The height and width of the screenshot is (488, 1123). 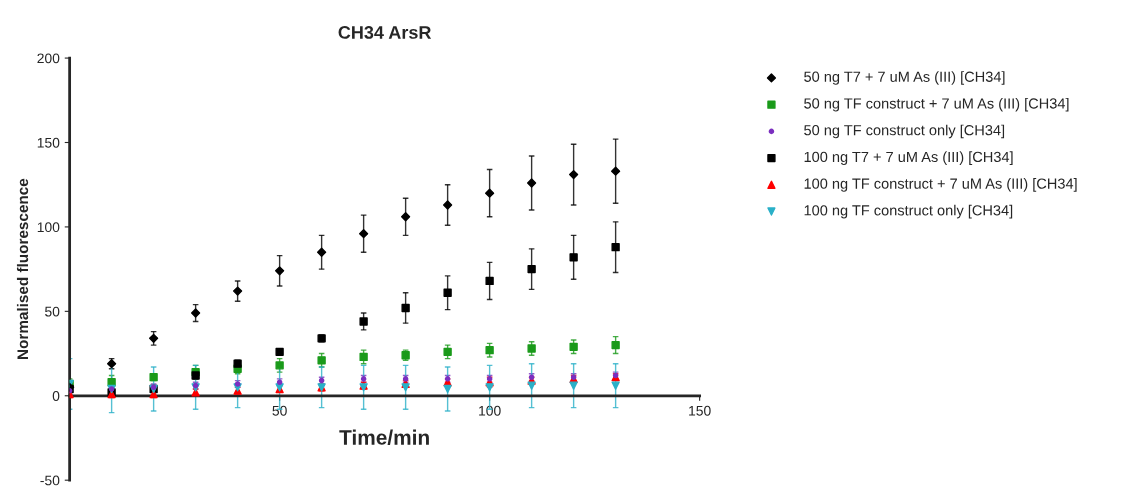 I want to click on y-tick-label: 50, so click(x=52, y=311).